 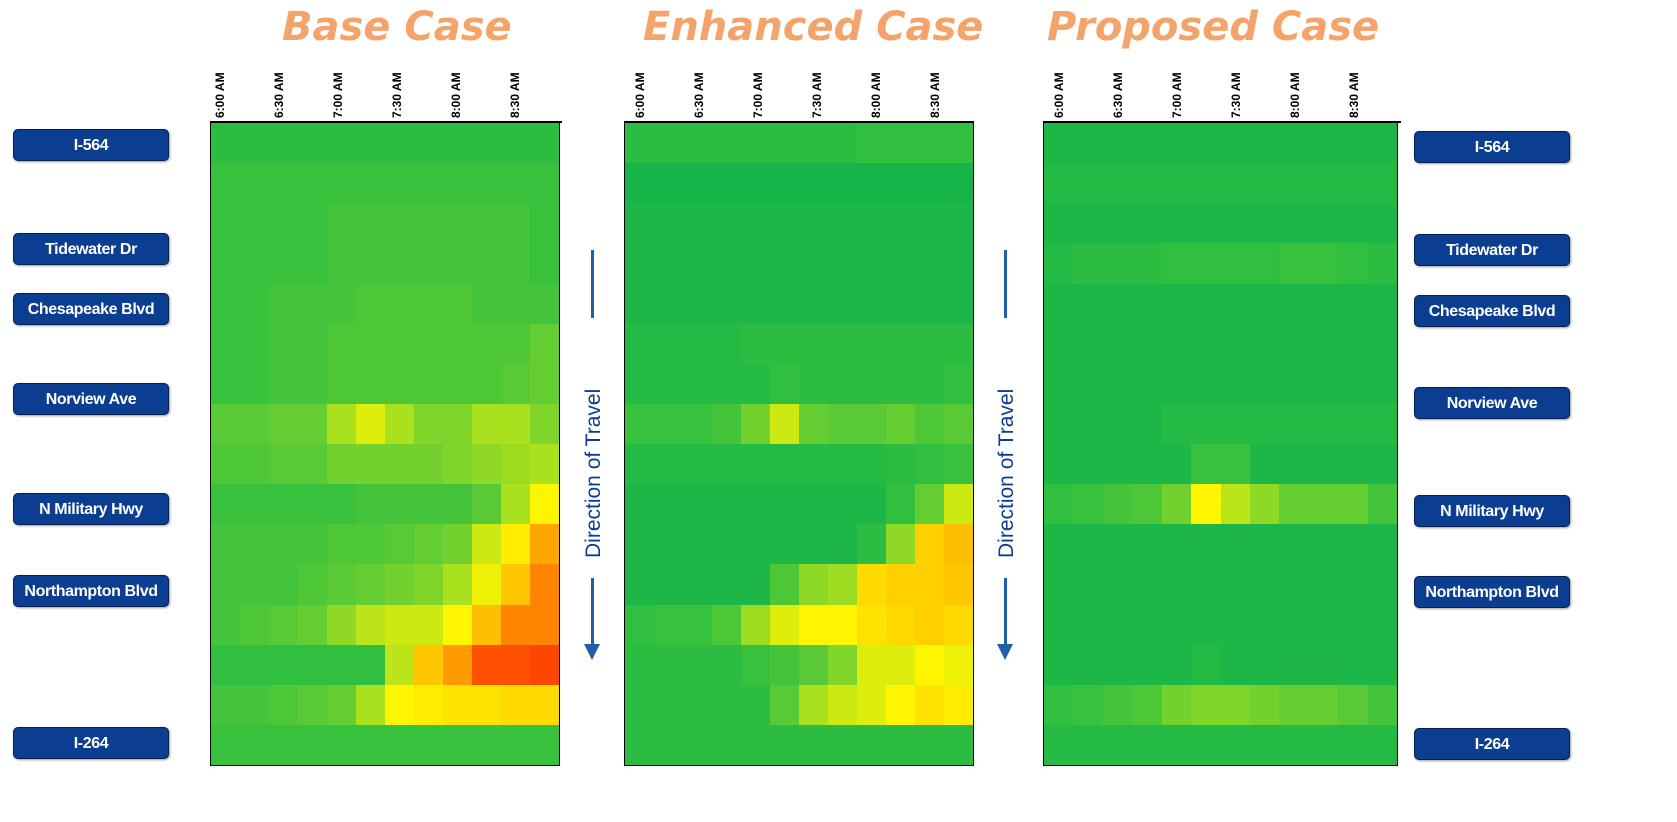 I want to click on left-label-chesapeake-blvd: Chesapeake Blvd, so click(x=91, y=309).